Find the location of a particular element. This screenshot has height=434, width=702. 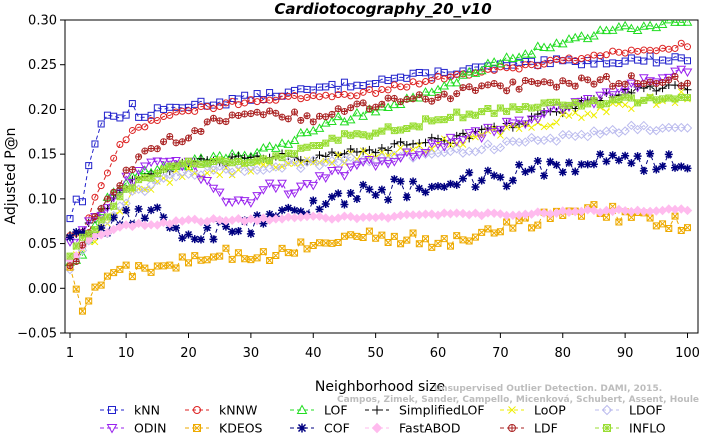

legend-label: kNNW is located at coordinates (238, 410).